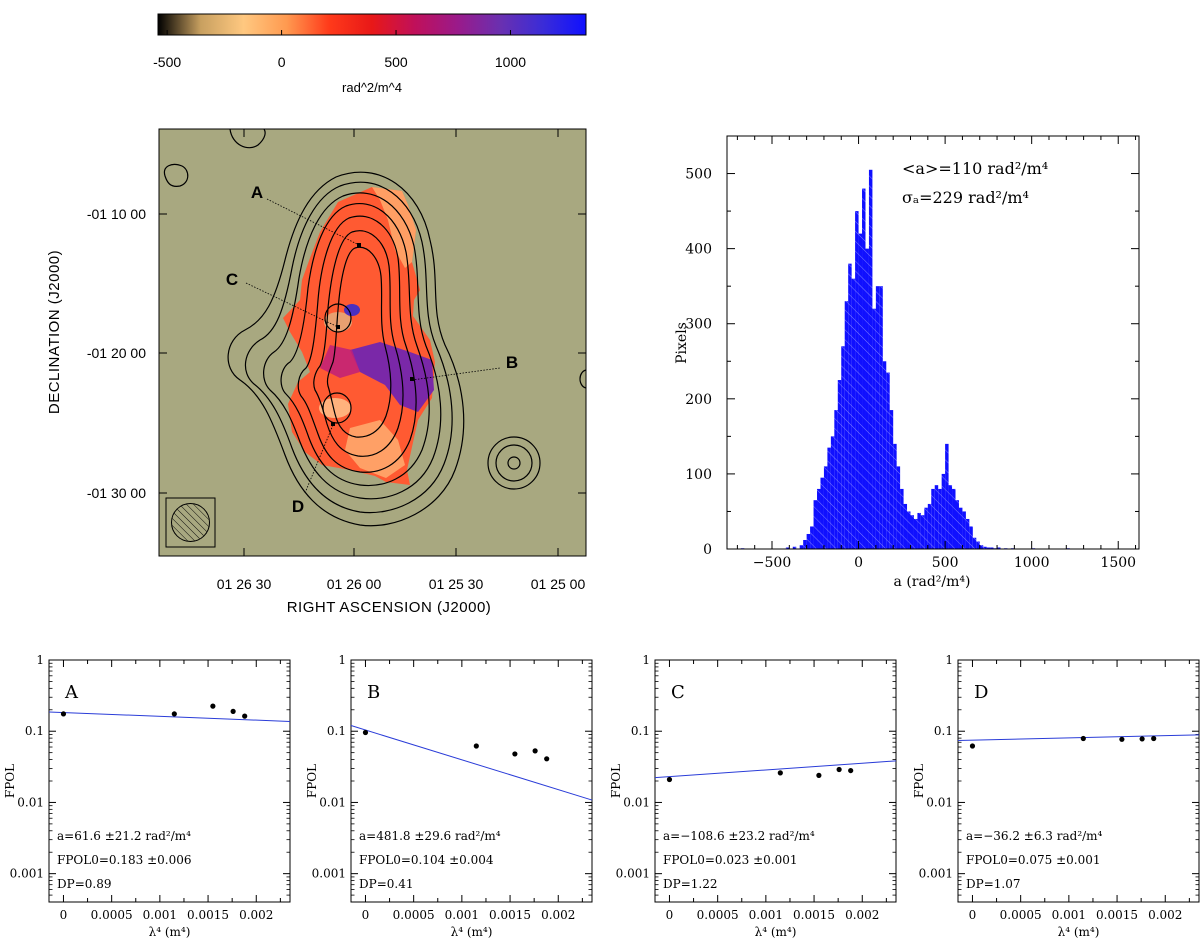 The height and width of the screenshot is (941, 1200). What do you see at coordinates (54, 332) in the screenshot?
I see `map-ylabel: DECLINATION (J2000)` at bounding box center [54, 332].